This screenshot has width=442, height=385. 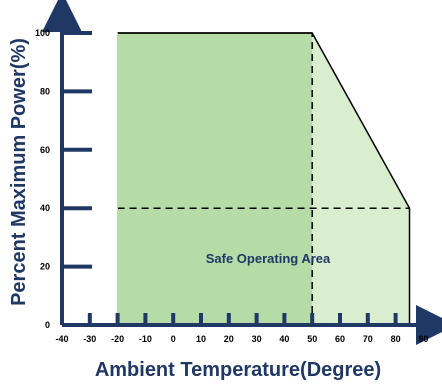 What do you see at coordinates (45, 150) in the screenshot?
I see `y-tick-label: 60` at bounding box center [45, 150].